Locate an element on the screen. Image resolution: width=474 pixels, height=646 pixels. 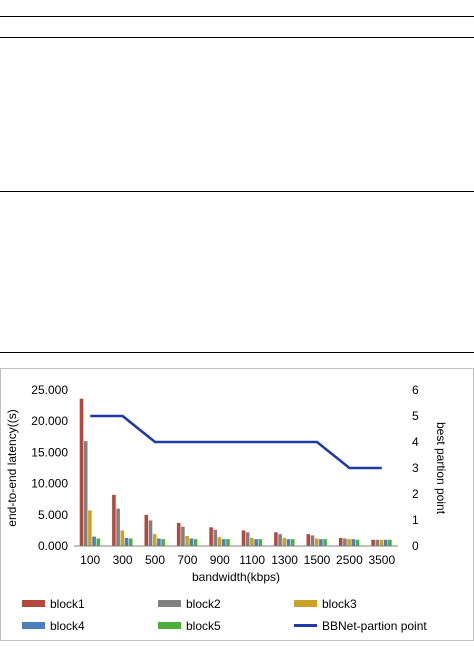
legend-label: block1 is located at coordinates (67, 604).